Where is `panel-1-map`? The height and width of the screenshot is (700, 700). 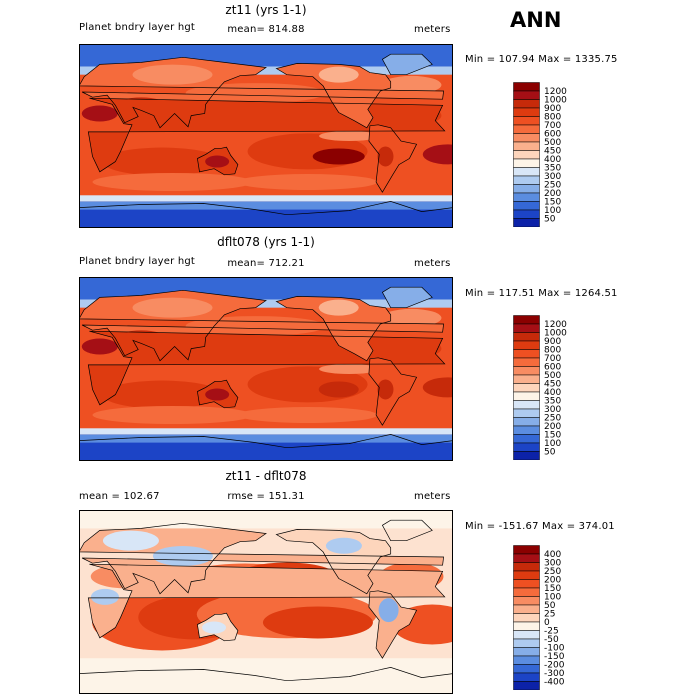 panel-1-map is located at coordinates (266, 136).